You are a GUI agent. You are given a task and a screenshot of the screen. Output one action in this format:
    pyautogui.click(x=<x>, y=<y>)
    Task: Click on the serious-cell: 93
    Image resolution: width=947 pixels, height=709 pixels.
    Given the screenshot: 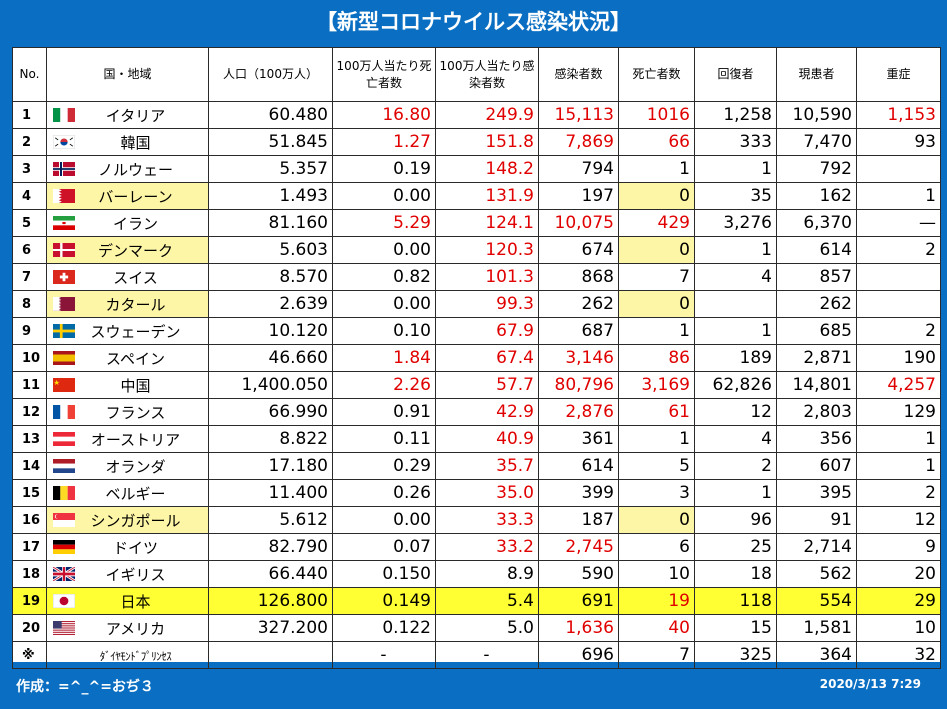 What is the action you would take?
    pyautogui.click(x=898, y=142)
    